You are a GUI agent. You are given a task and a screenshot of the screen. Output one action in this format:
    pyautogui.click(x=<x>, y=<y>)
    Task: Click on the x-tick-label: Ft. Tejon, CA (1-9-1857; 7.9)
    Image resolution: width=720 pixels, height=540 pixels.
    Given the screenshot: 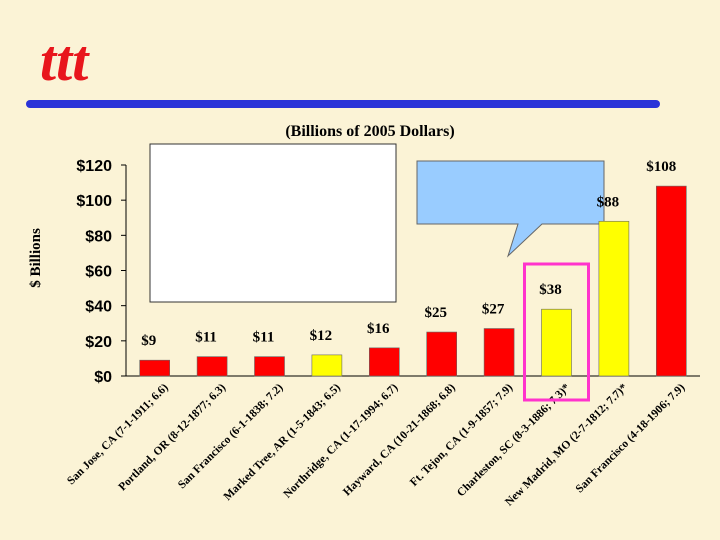 What is the action you would take?
    pyautogui.click(x=461, y=435)
    